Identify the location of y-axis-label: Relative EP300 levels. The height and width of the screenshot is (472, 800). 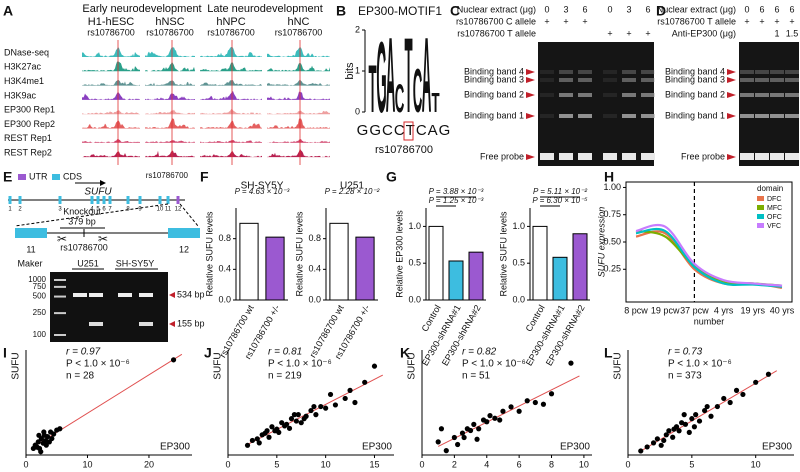
(399, 254).